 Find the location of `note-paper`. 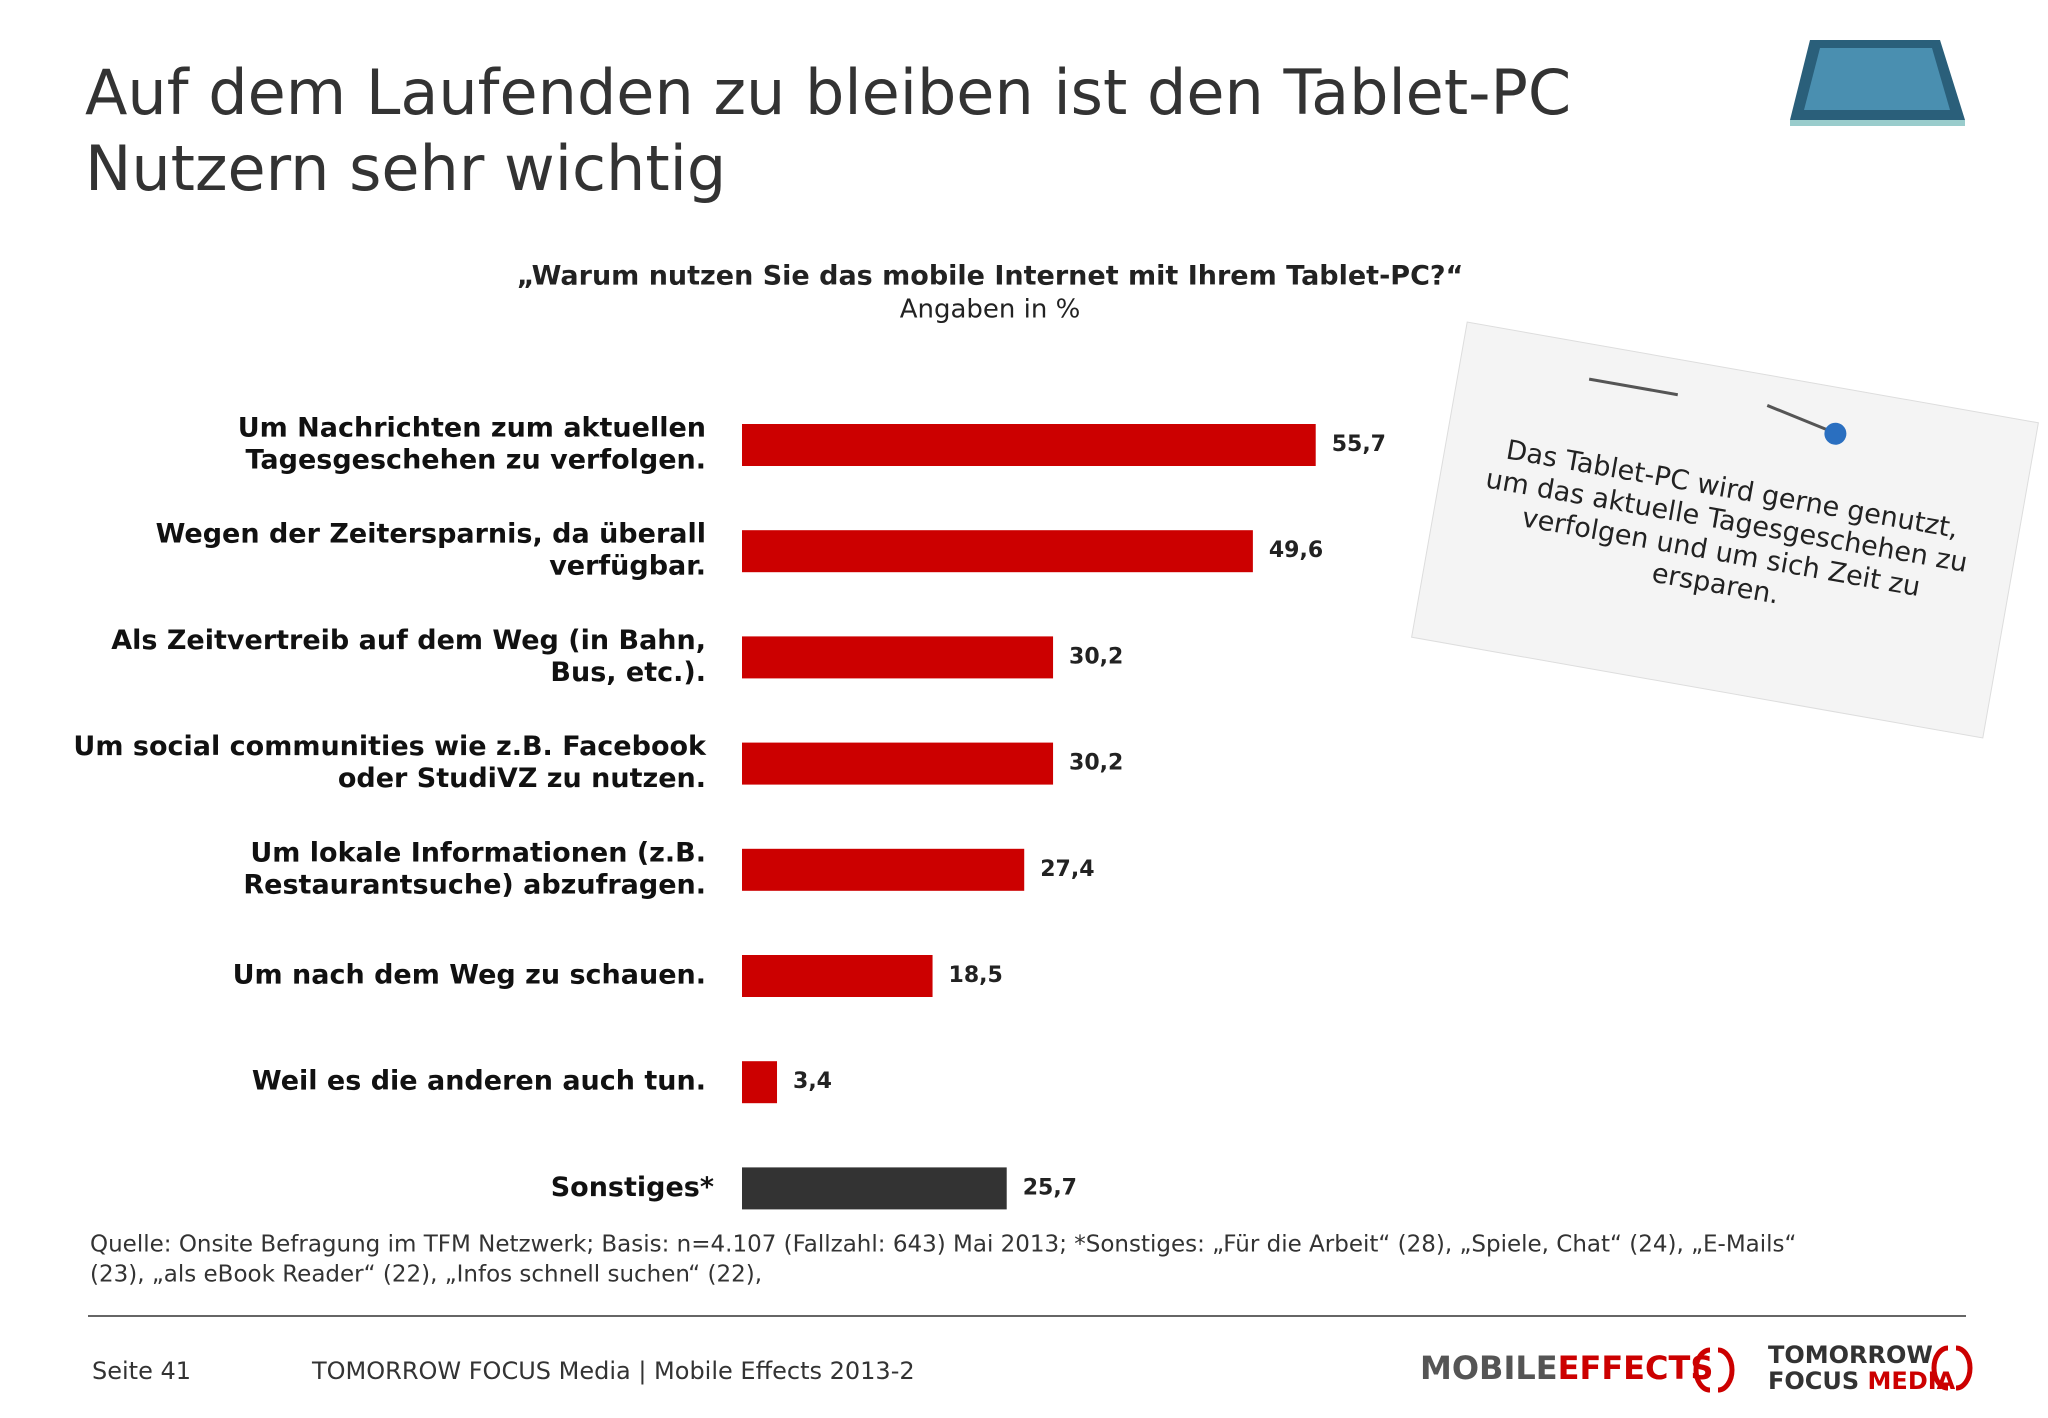

note-paper is located at coordinates (1725, 530).